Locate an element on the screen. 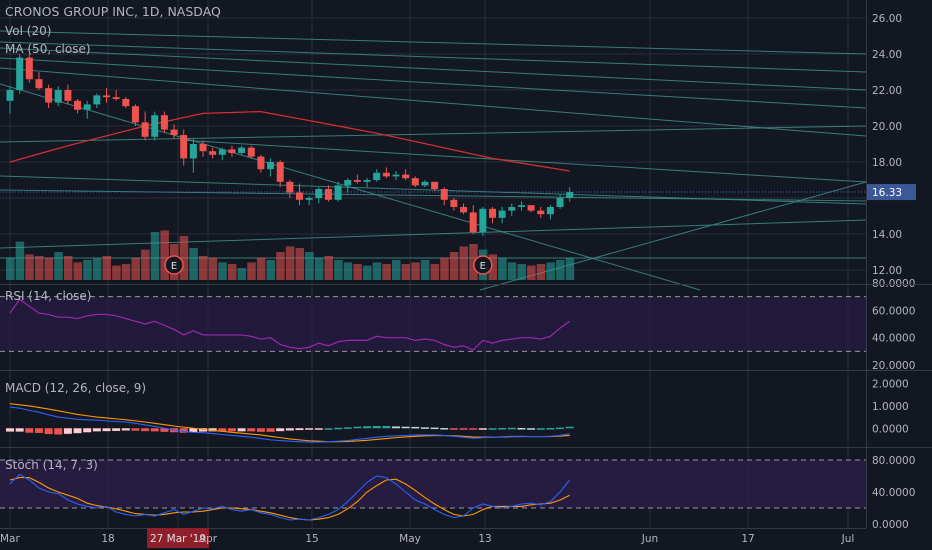 This screenshot has width=932, height=550. time-tick-label: Apr is located at coordinates (208, 539).